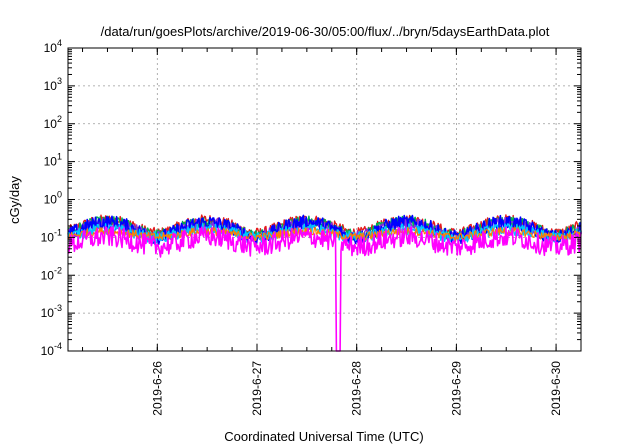  I want to click on y-tick-label: 10⁴, so click(53, 46).